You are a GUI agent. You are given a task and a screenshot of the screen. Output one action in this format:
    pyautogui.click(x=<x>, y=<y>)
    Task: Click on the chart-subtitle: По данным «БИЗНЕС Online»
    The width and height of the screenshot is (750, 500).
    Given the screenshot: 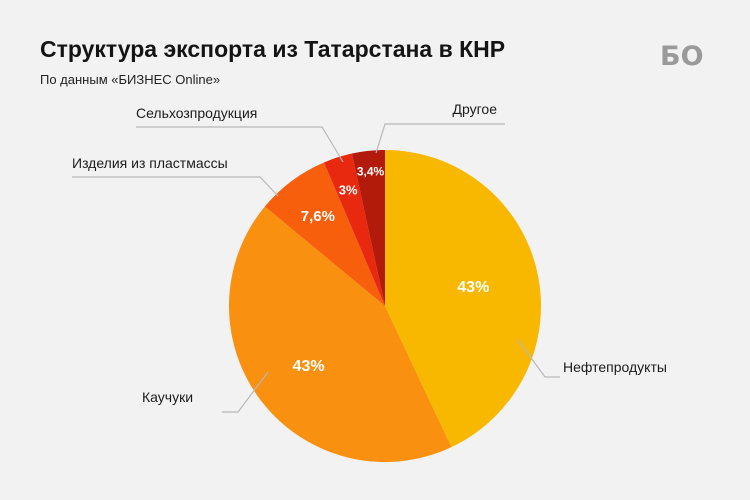 What is the action you would take?
    pyautogui.click(x=130, y=79)
    